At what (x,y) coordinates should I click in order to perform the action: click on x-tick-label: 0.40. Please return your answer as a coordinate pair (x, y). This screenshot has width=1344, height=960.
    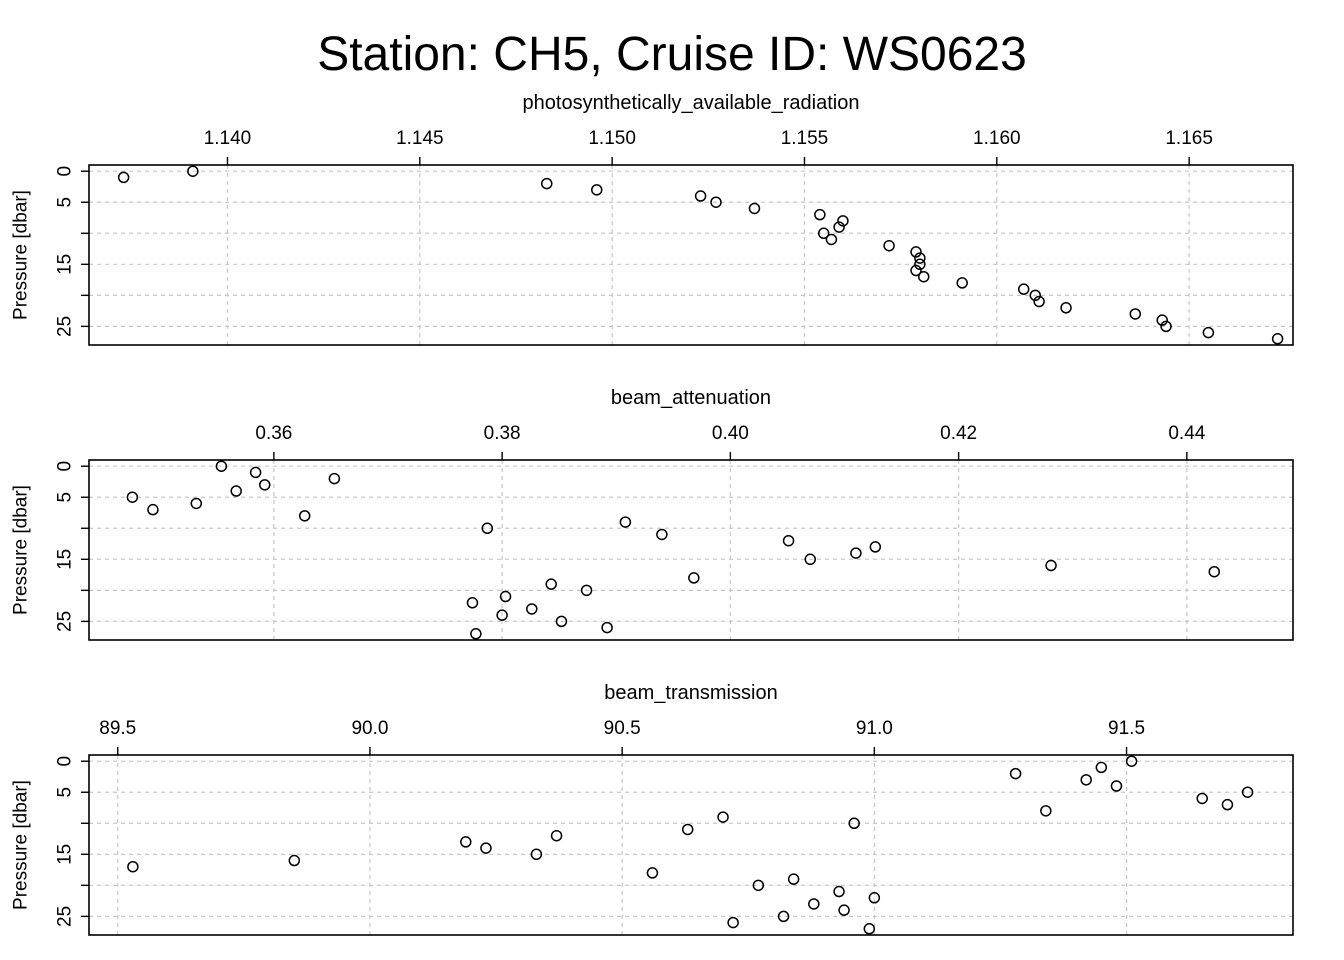
    Looking at the image, I should click on (730, 433).